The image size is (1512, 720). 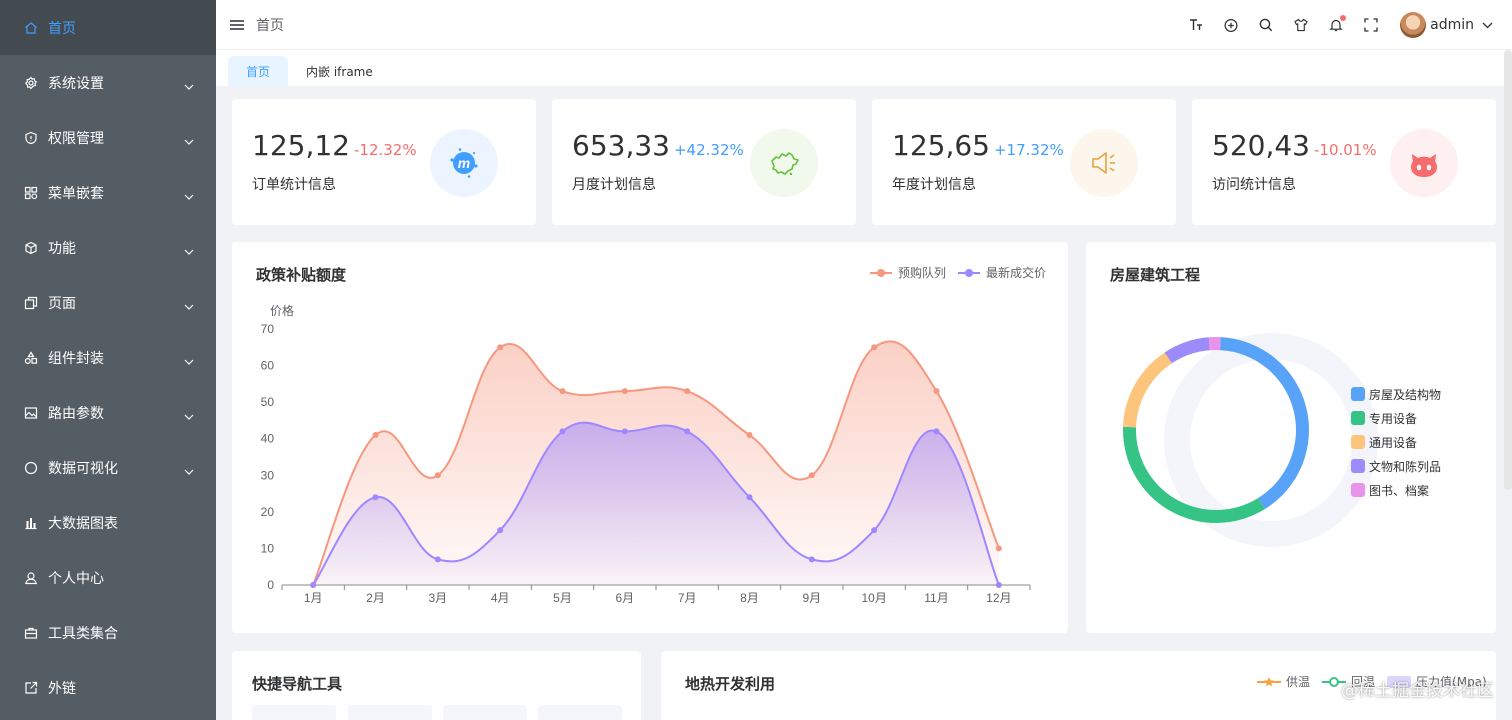 What do you see at coordinates (656, 503) in the screenshot?
I see `series-line` at bounding box center [656, 503].